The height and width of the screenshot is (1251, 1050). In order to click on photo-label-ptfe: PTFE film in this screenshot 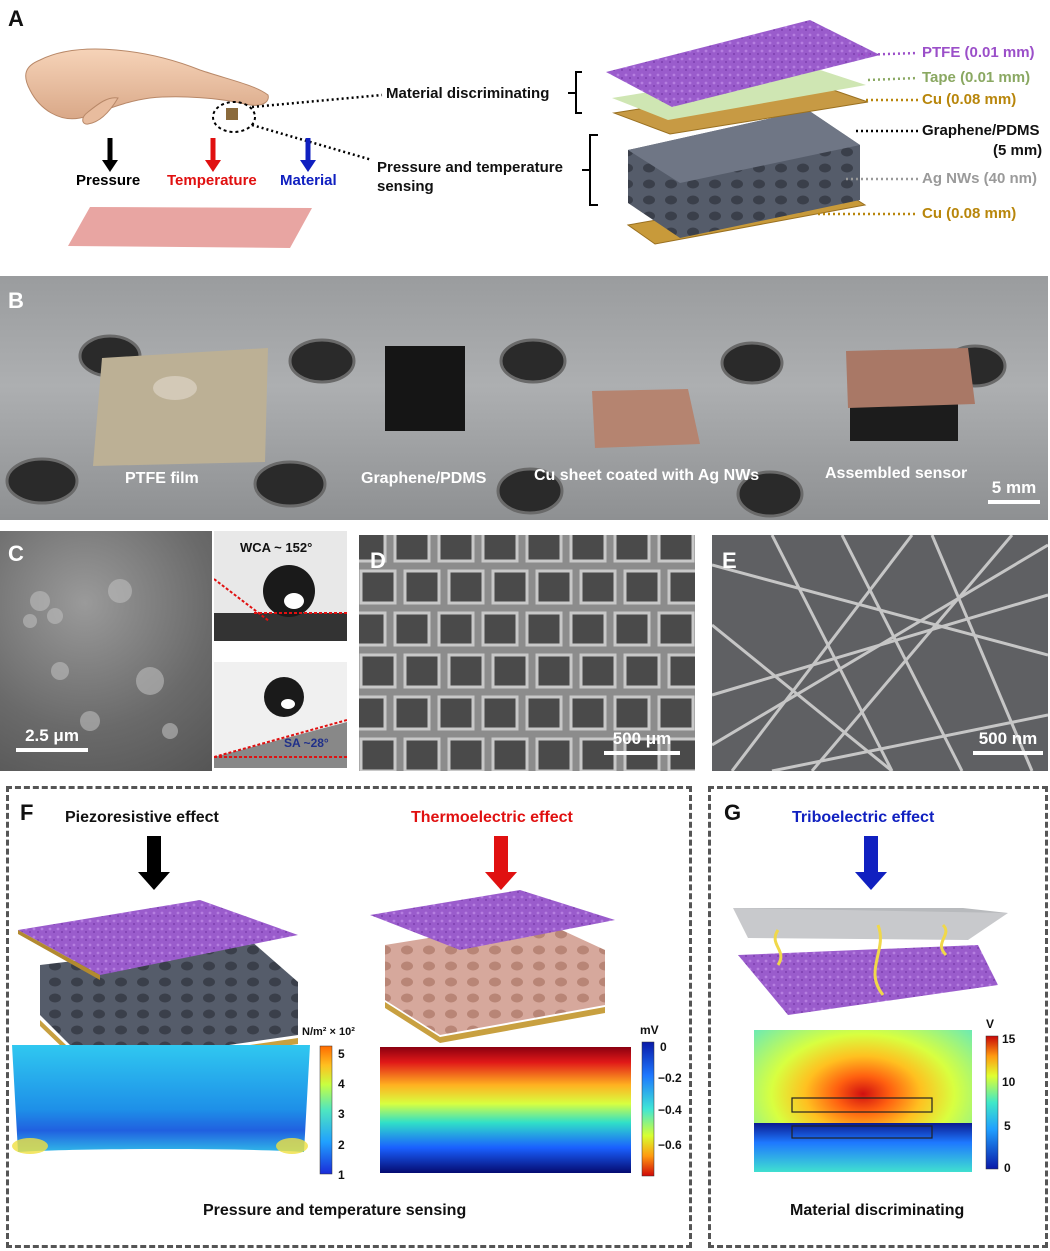, I will do `click(162, 478)`.